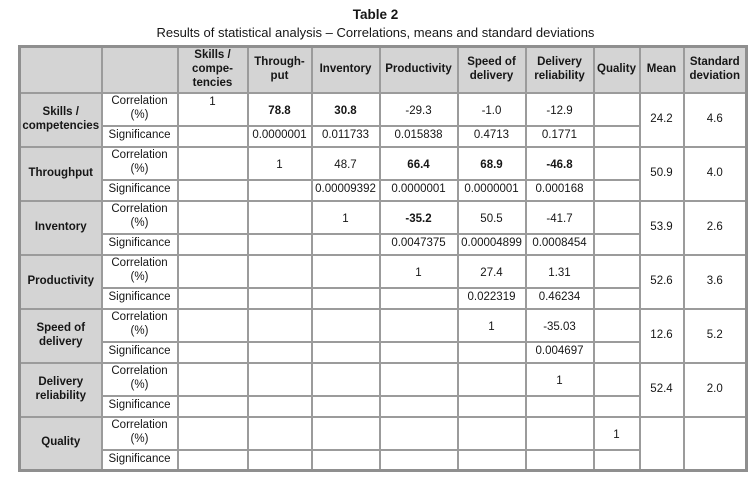 The height and width of the screenshot is (479, 751). What do you see at coordinates (715, 173) in the screenshot?
I see `std-dev-cell: 4.0` at bounding box center [715, 173].